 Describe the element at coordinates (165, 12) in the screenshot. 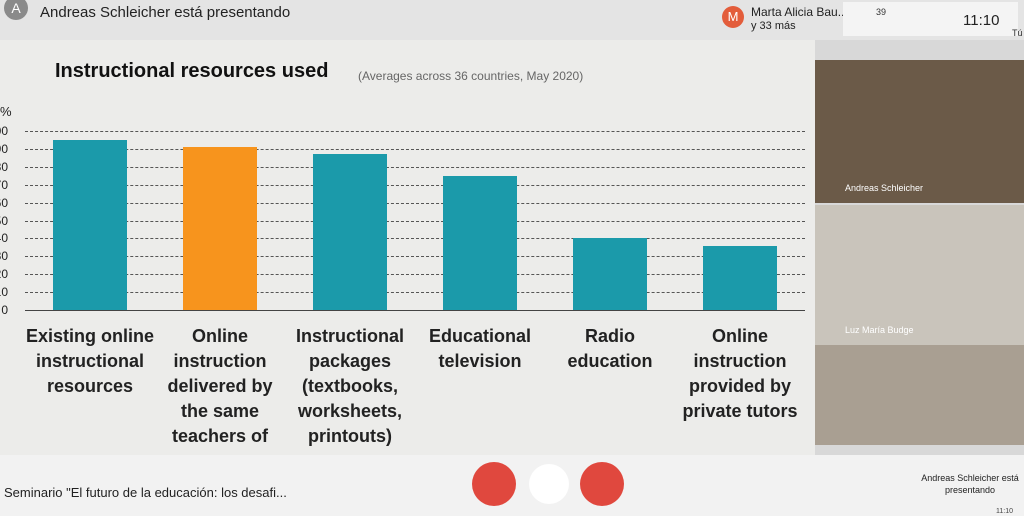

I see `presenter-text: Andreas Schleicher está presentando` at that location.